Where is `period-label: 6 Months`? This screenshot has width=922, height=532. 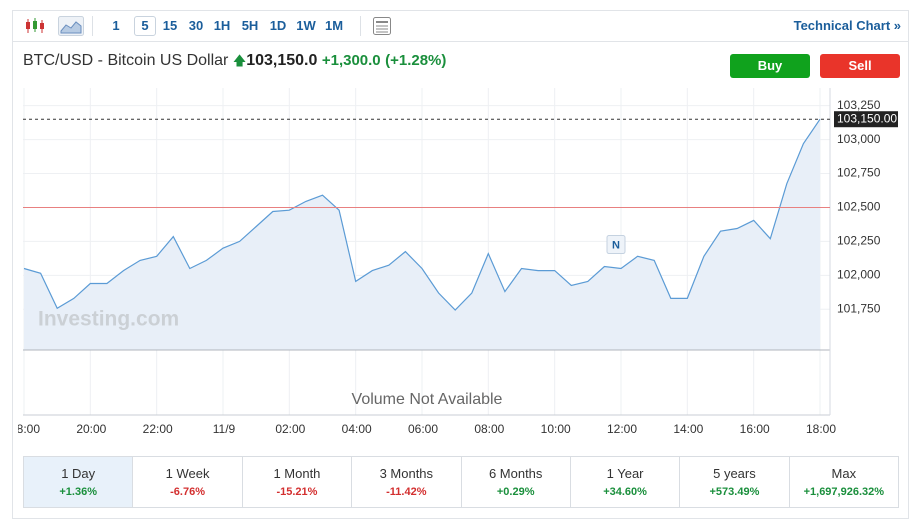
period-label: 6 Months is located at coordinates (515, 473).